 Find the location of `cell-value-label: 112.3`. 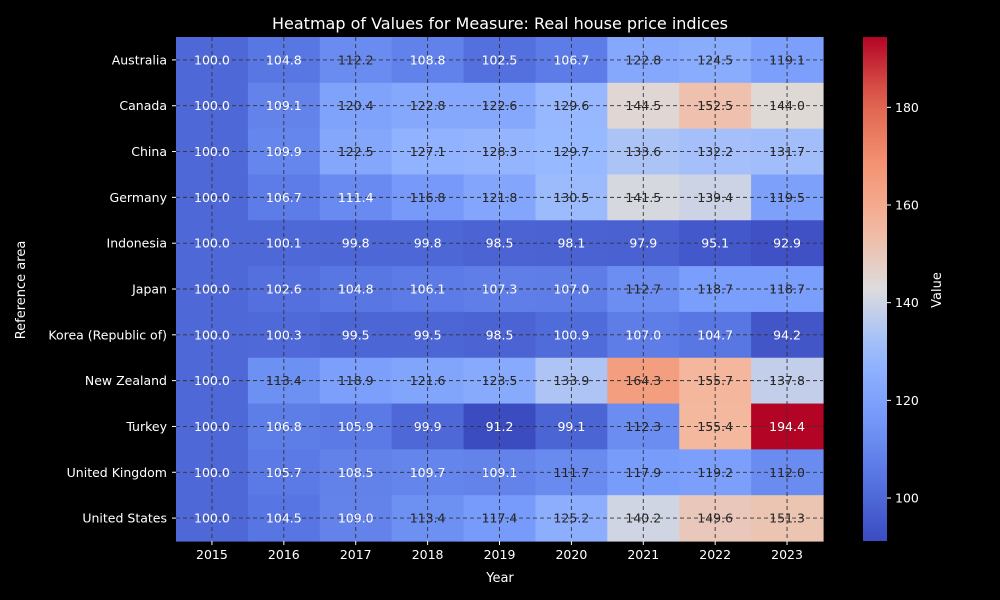

cell-value-label: 112.3 is located at coordinates (643, 426).